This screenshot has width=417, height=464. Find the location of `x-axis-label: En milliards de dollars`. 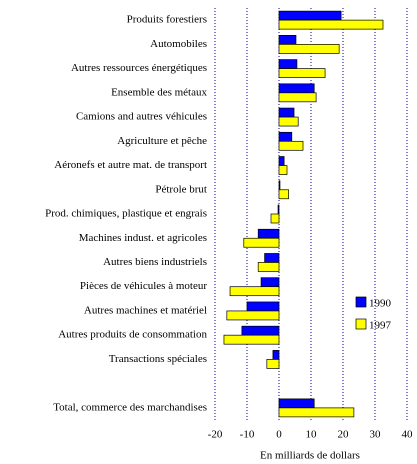

x-axis-label: En milliards de dollars is located at coordinates (310, 456).